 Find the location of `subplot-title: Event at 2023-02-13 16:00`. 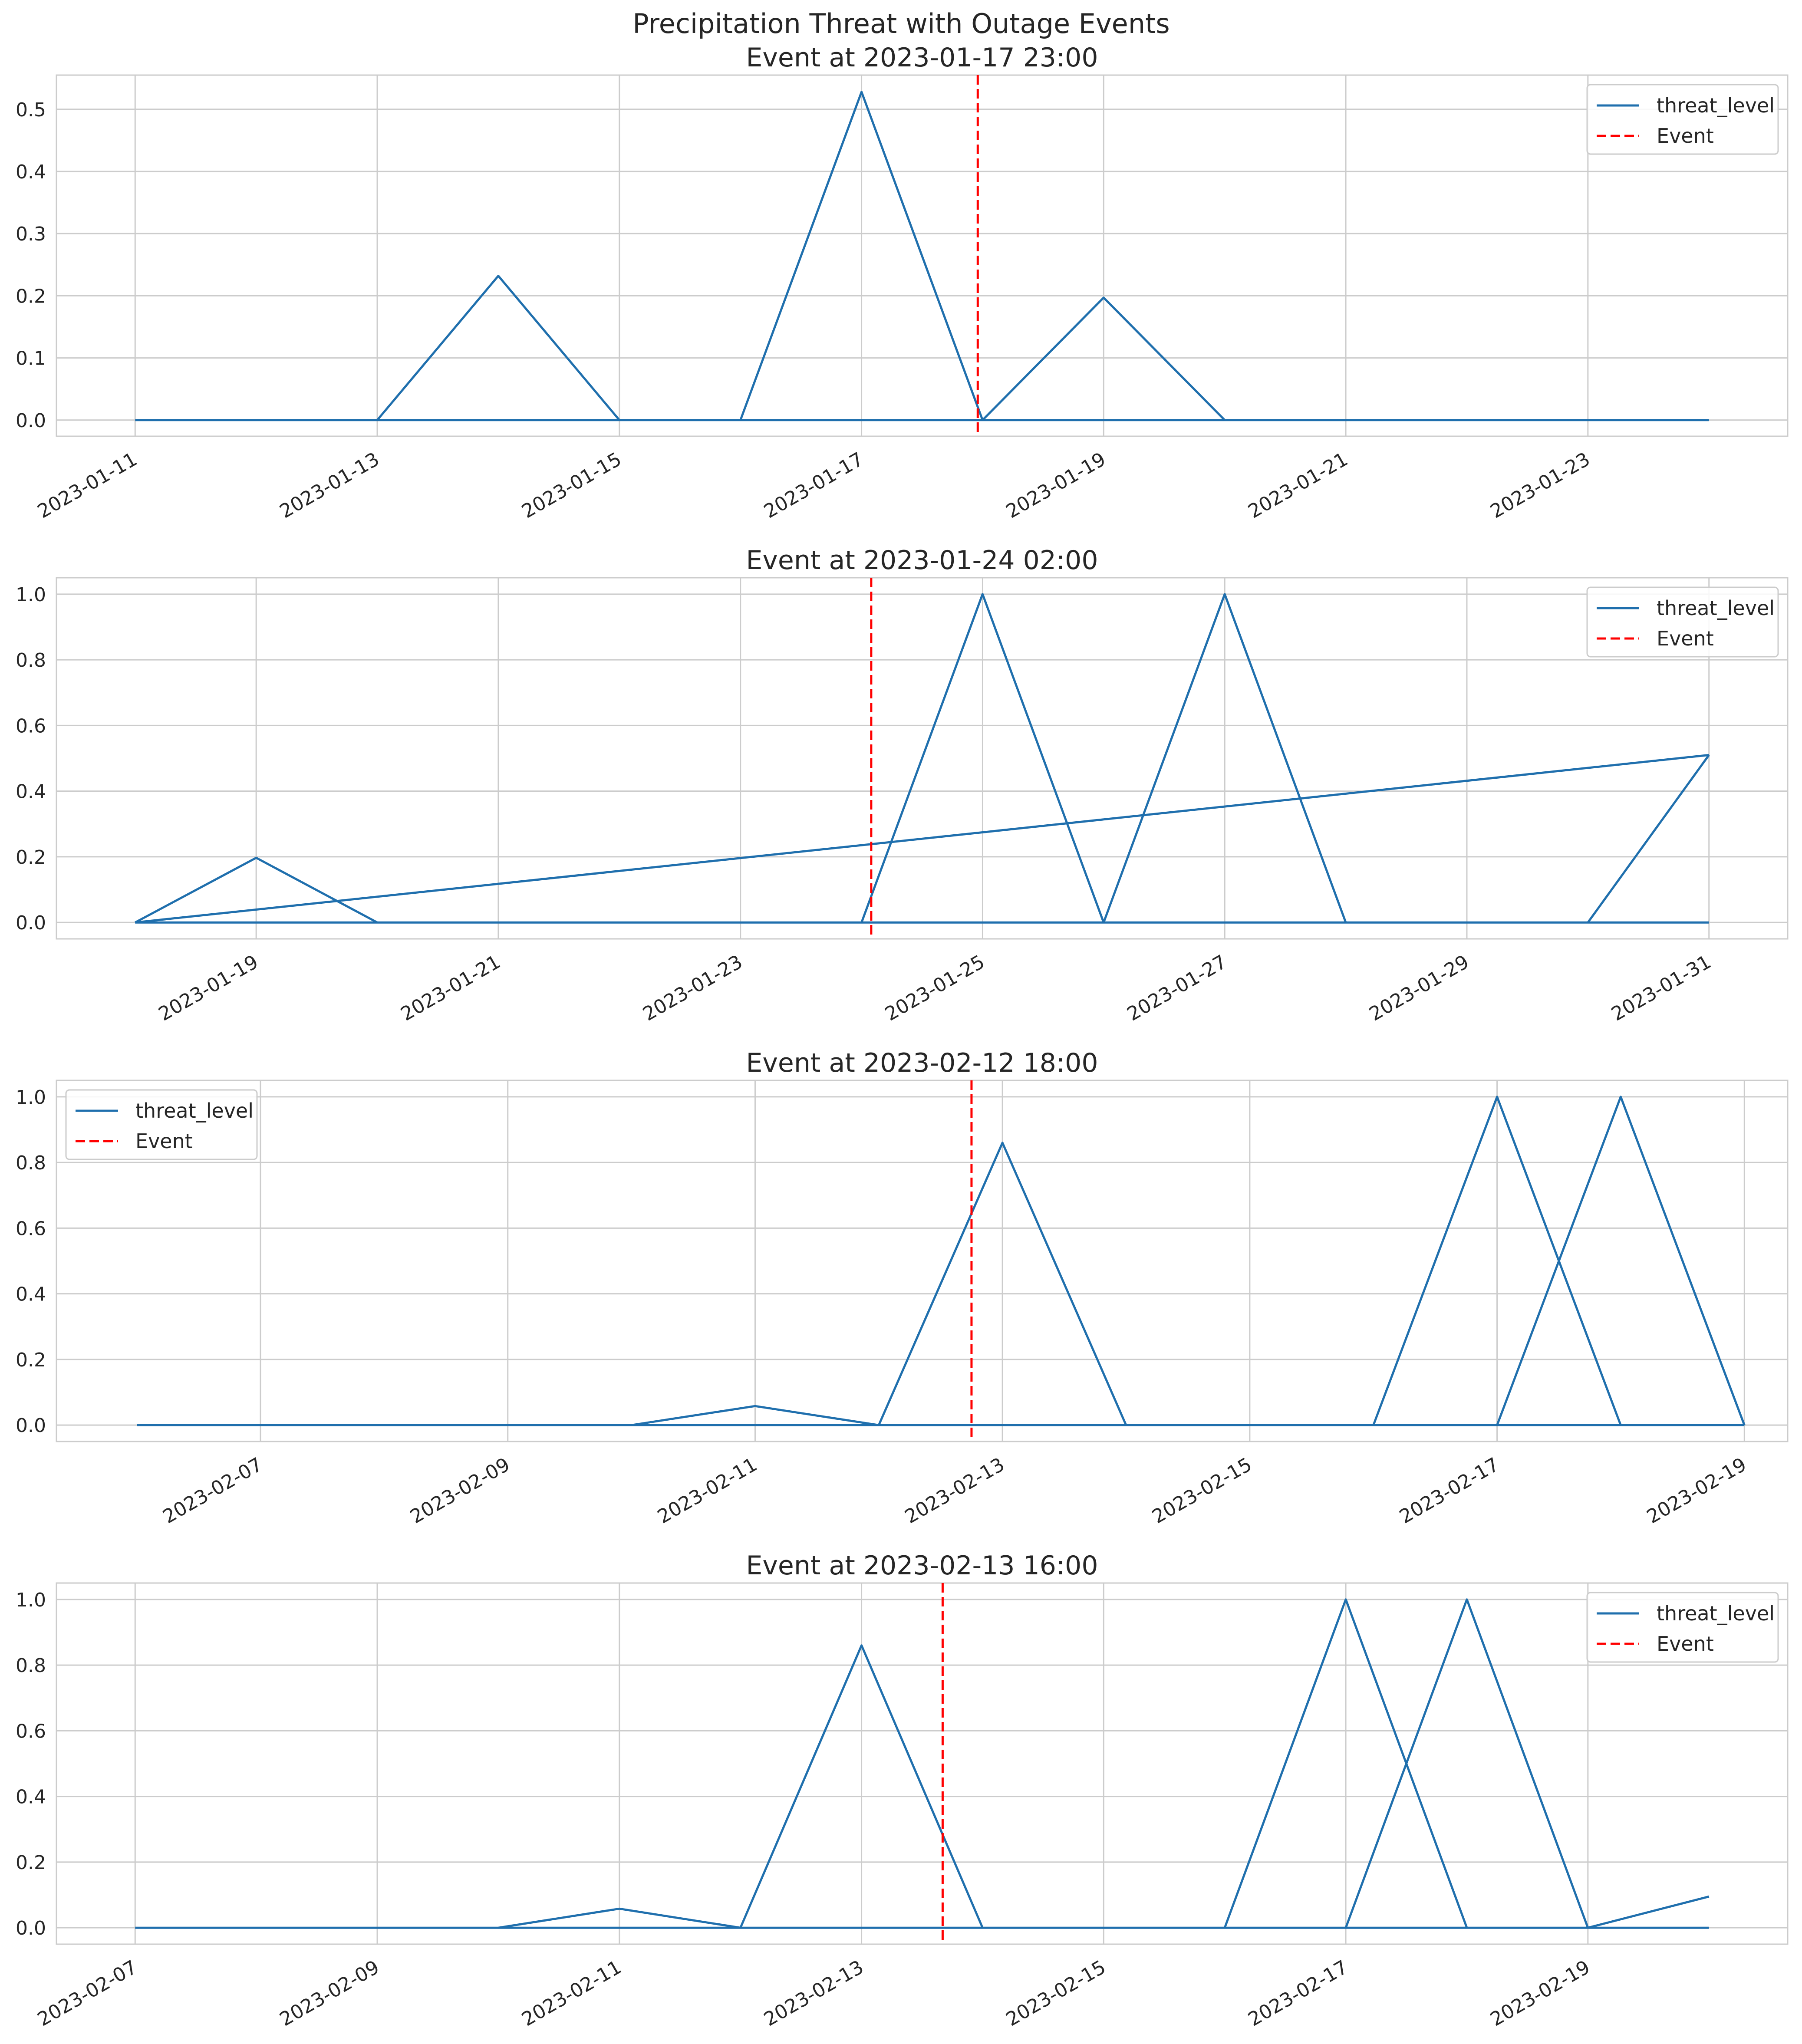

subplot-title: Event at 2023-02-13 16:00 is located at coordinates (922, 1565).